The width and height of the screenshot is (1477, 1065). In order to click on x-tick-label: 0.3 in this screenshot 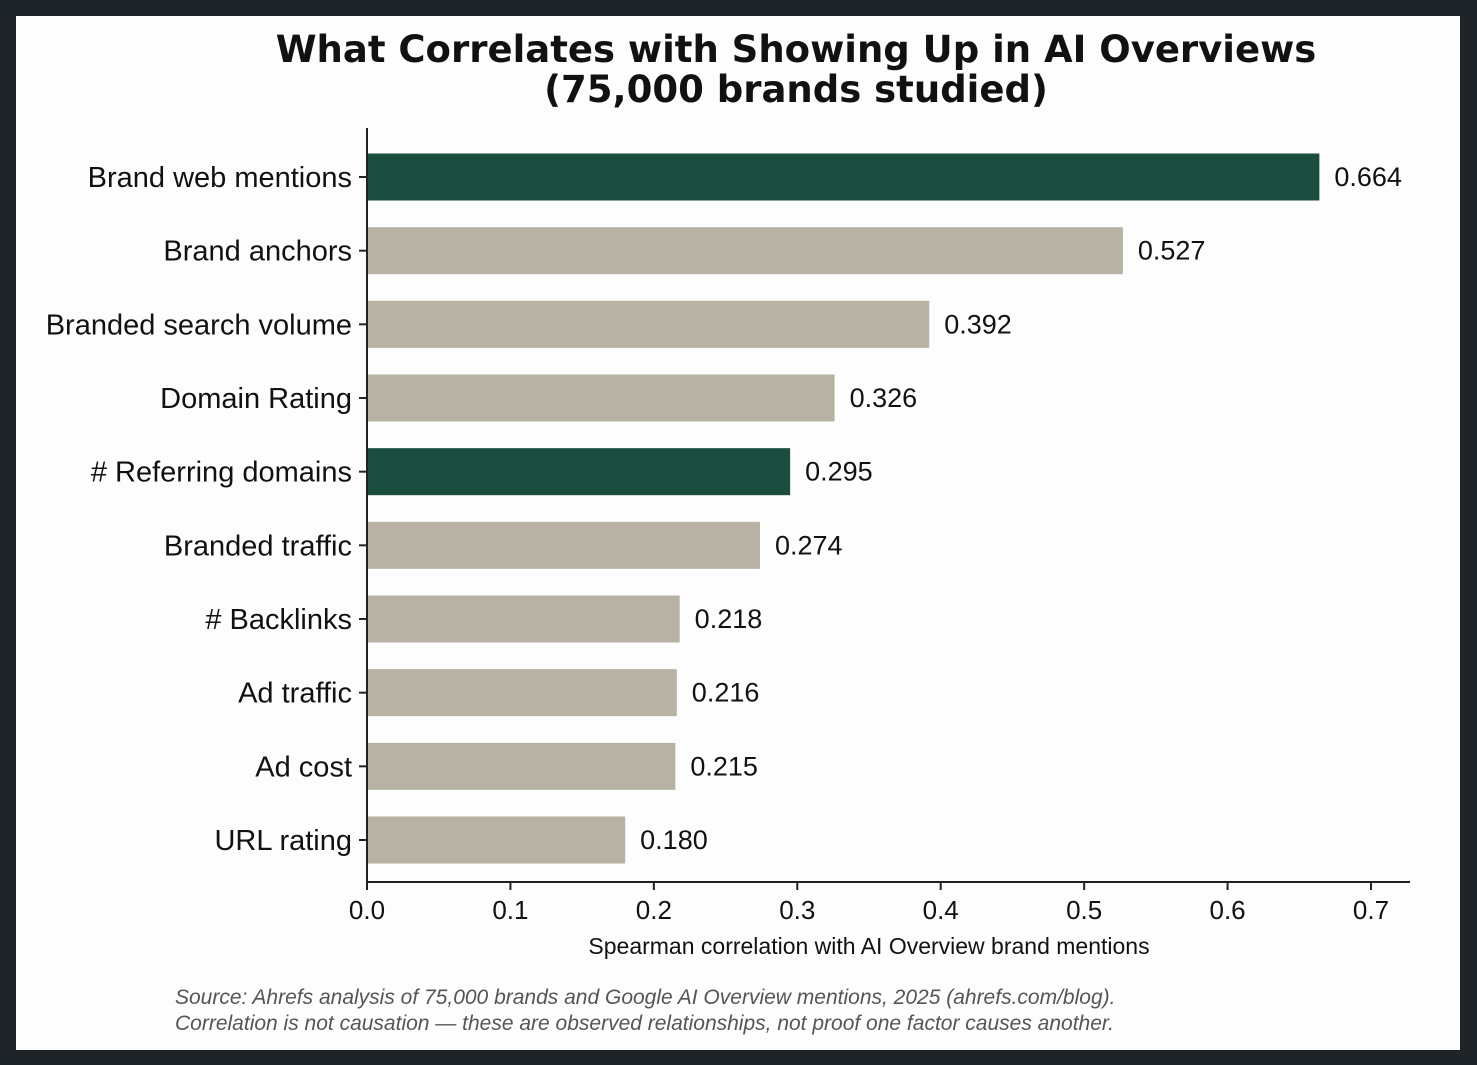, I will do `click(797, 910)`.